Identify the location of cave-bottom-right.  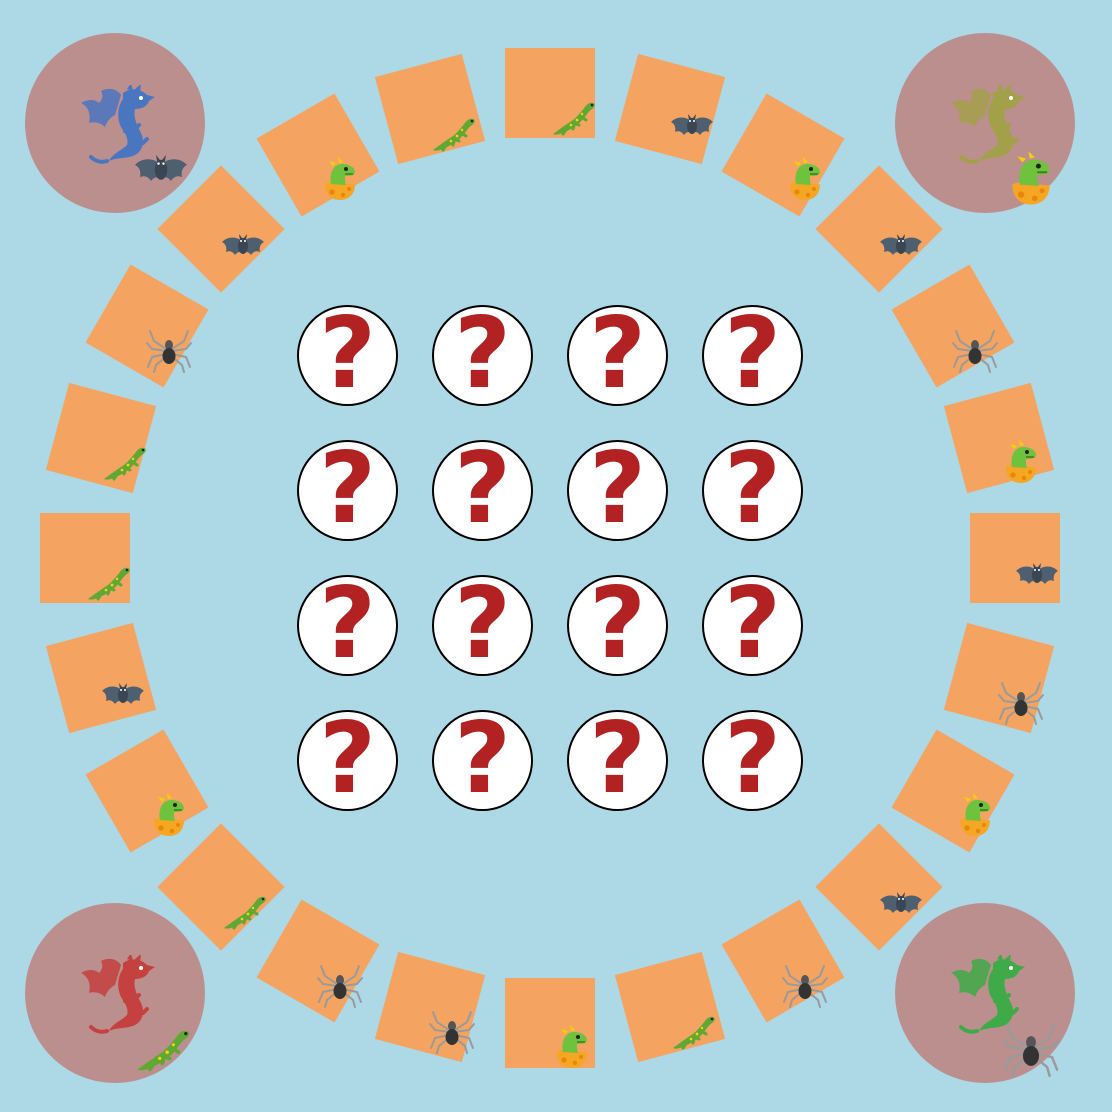
(985, 993).